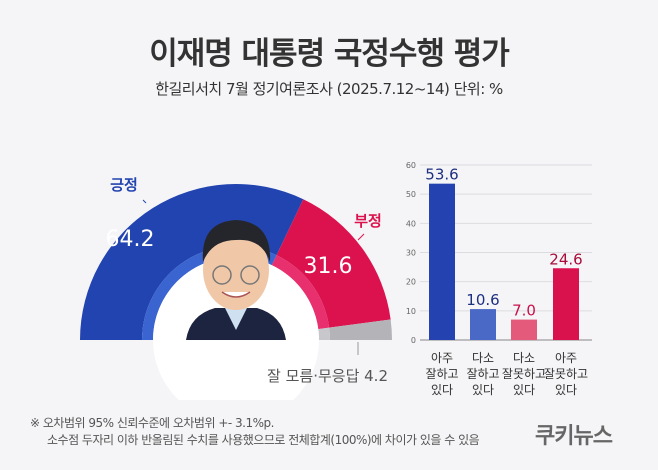 The height and width of the screenshot is (470, 658). I want to click on subtitle: 한길리서치 7월 정기여론조사 (2025.7.12~14) 단위: %, so click(329, 89).